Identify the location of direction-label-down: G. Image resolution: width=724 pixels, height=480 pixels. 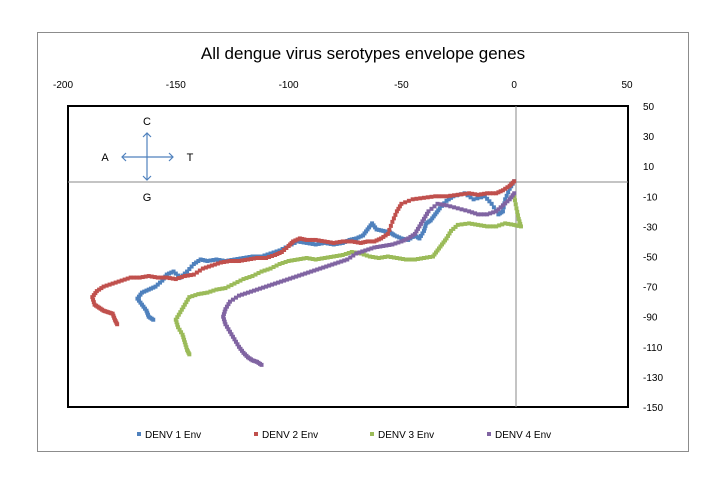
(147, 198).